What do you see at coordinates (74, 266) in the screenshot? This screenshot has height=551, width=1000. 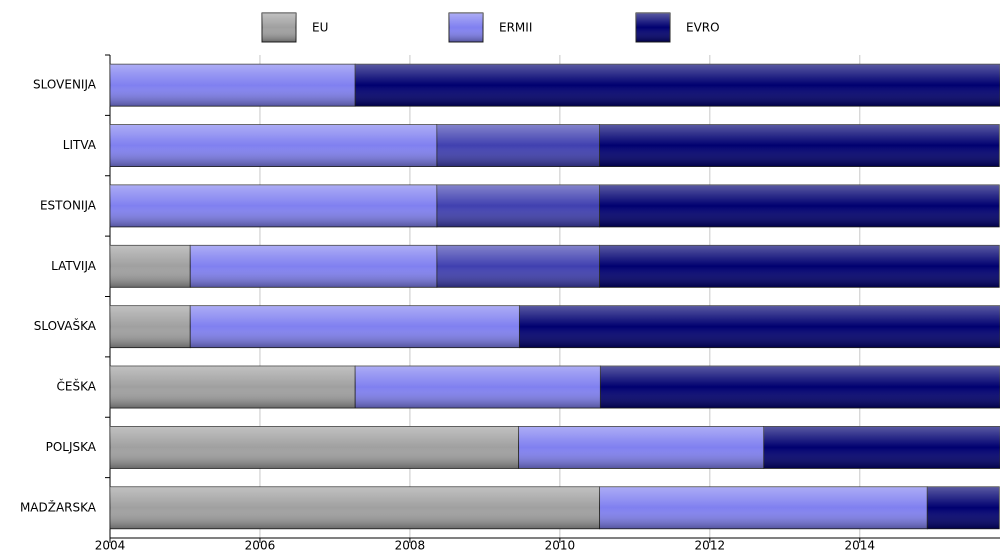 I see `y-tick-label: LATVIJA` at bounding box center [74, 266].